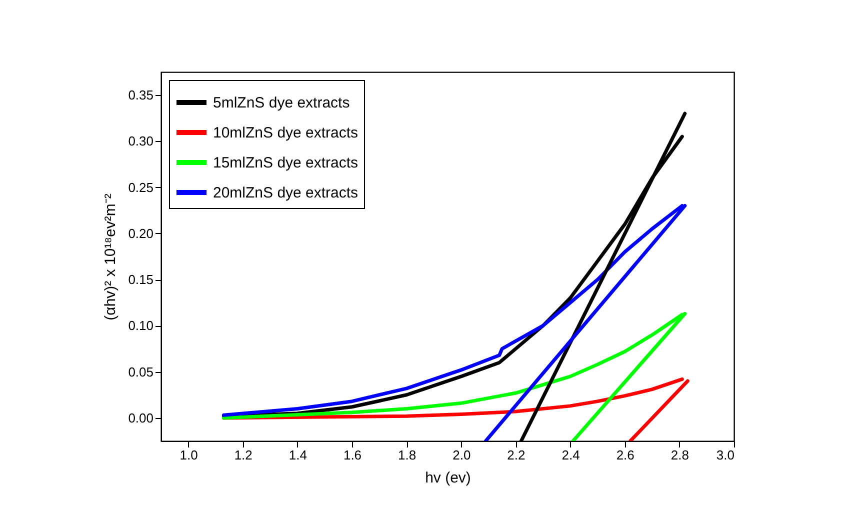 This screenshot has height=523, width=842. Describe the element at coordinates (141, 326) in the screenshot. I see `y-tick-label: 0.10` at that location.